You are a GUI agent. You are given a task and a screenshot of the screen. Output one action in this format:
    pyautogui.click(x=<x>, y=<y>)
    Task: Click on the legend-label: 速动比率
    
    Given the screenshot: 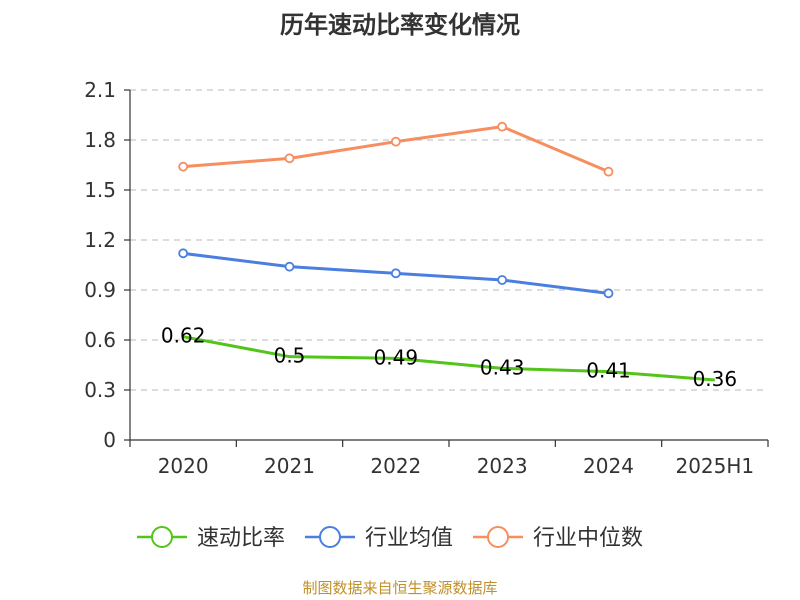 What is the action you would take?
    pyautogui.click(x=241, y=538)
    